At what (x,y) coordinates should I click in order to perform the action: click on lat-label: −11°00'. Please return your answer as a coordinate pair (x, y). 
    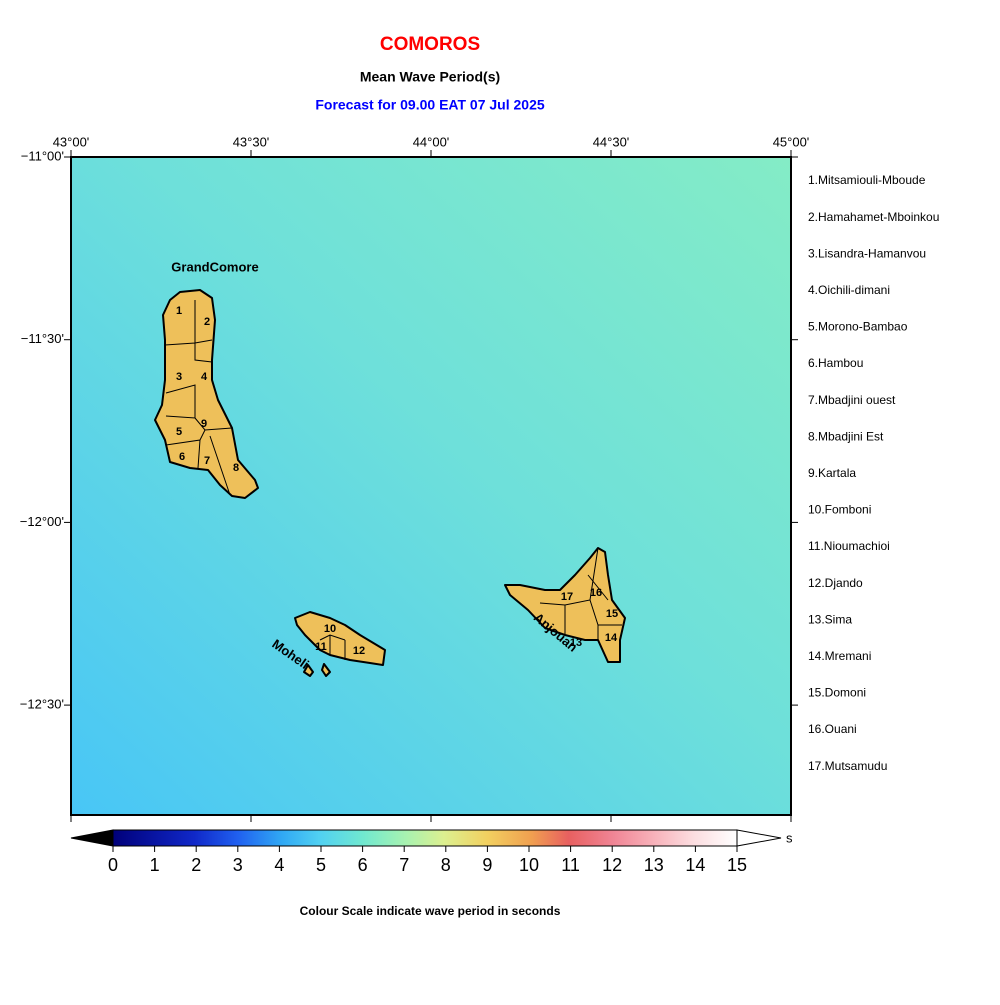
    Looking at the image, I should click on (42, 155).